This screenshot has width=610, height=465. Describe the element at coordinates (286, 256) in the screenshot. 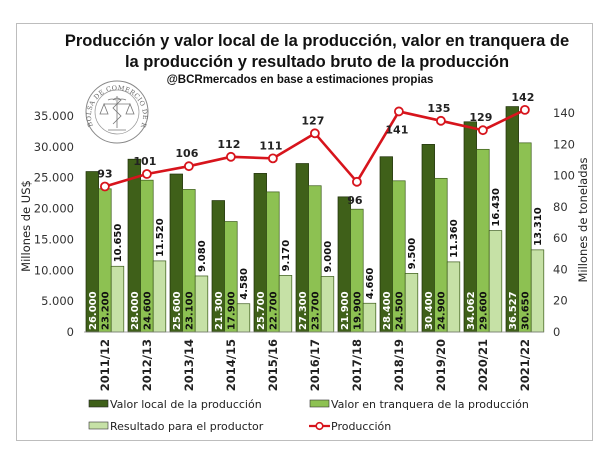

I see `bar-value-label: 9.170` at that location.